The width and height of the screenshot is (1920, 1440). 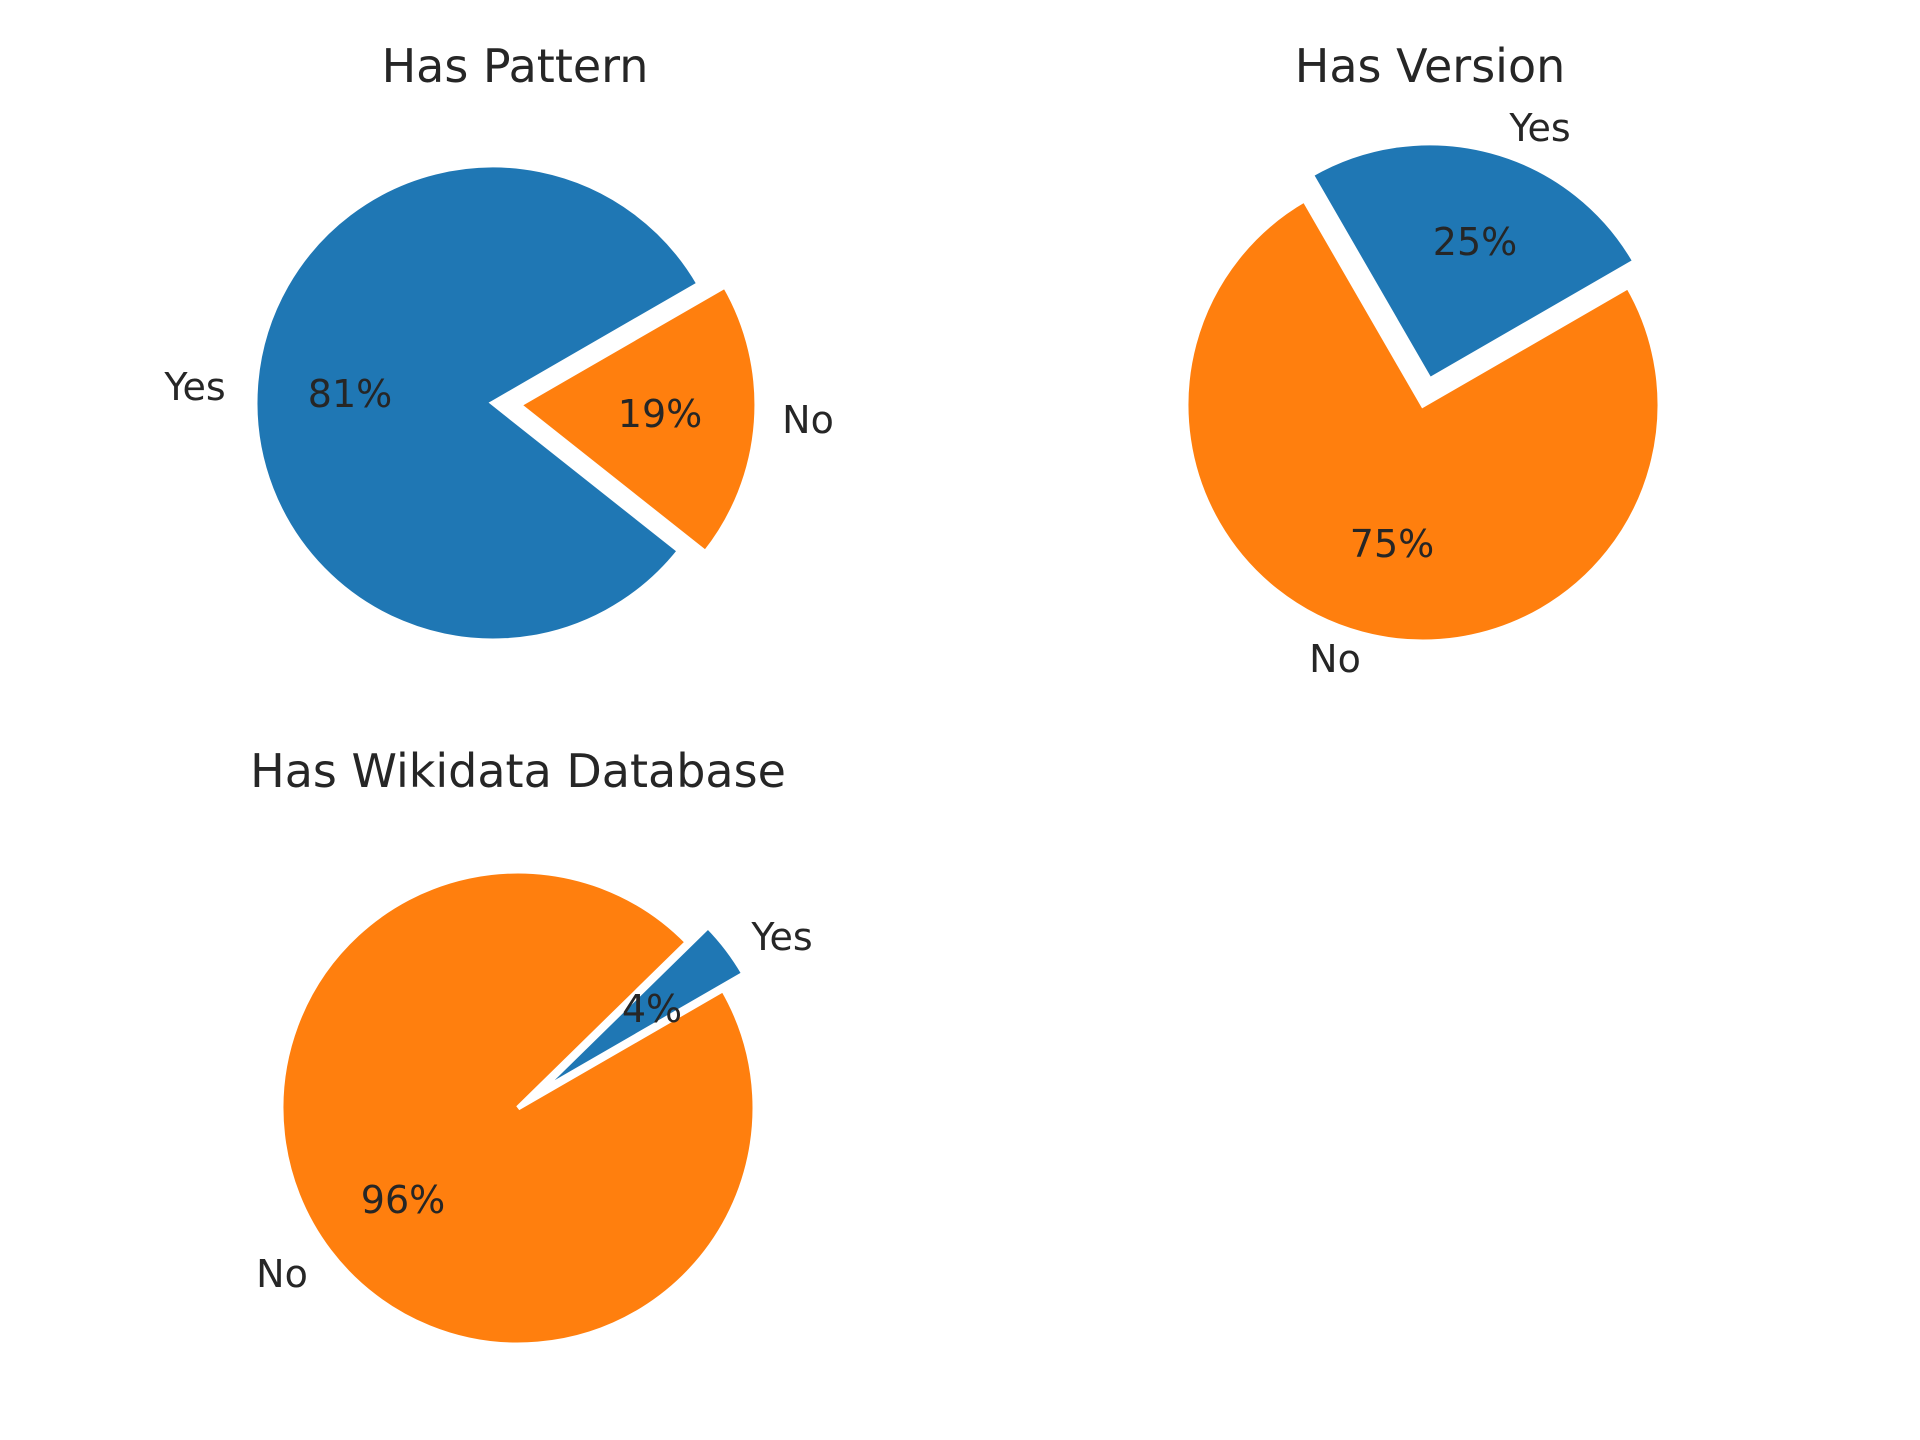 I want to click on slice-percent-label-yes: 81%, so click(x=350, y=394).